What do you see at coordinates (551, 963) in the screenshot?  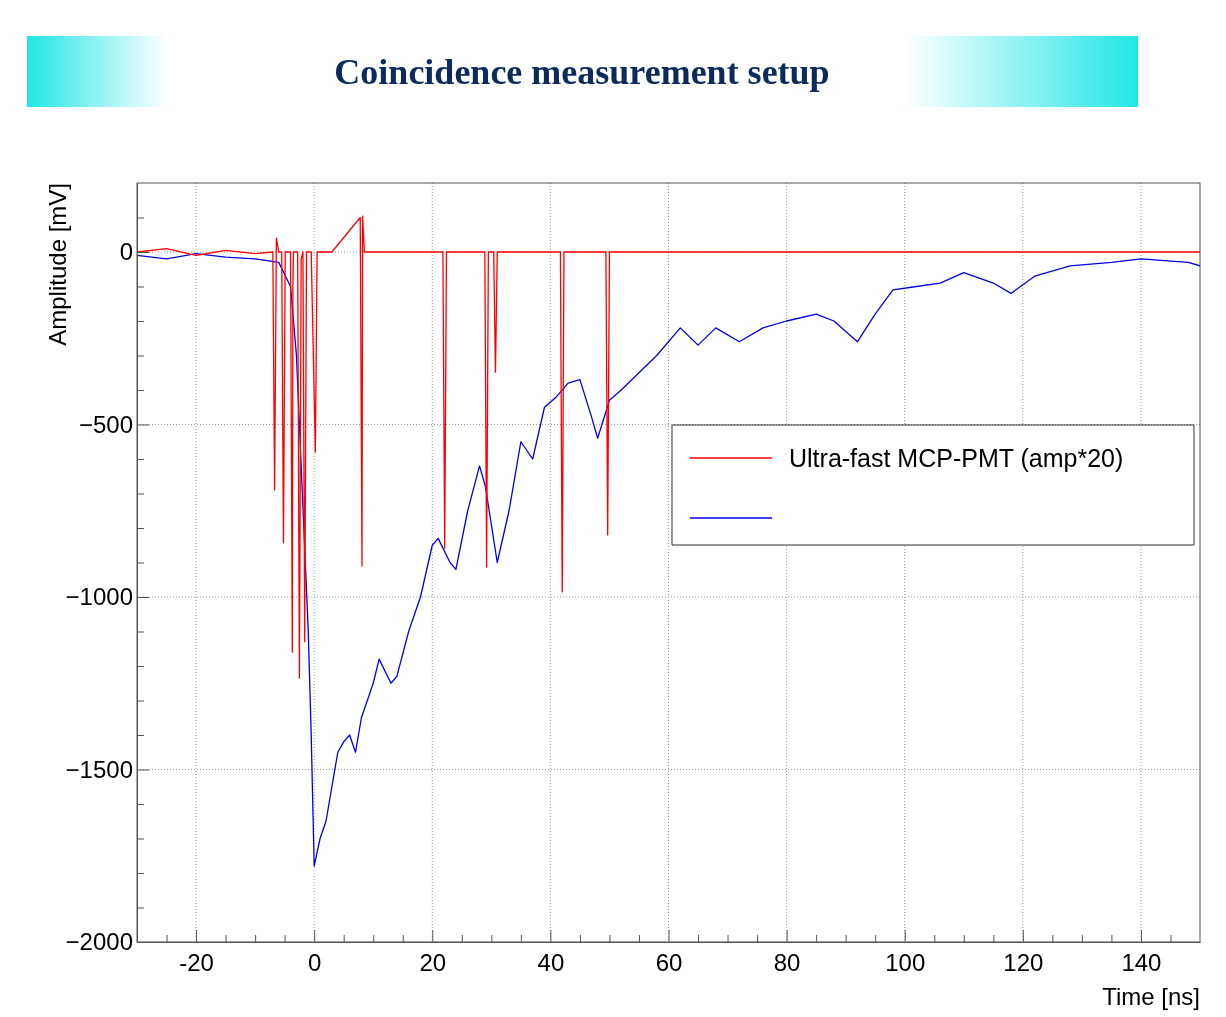 I see `x-tick-label: 40` at bounding box center [551, 963].